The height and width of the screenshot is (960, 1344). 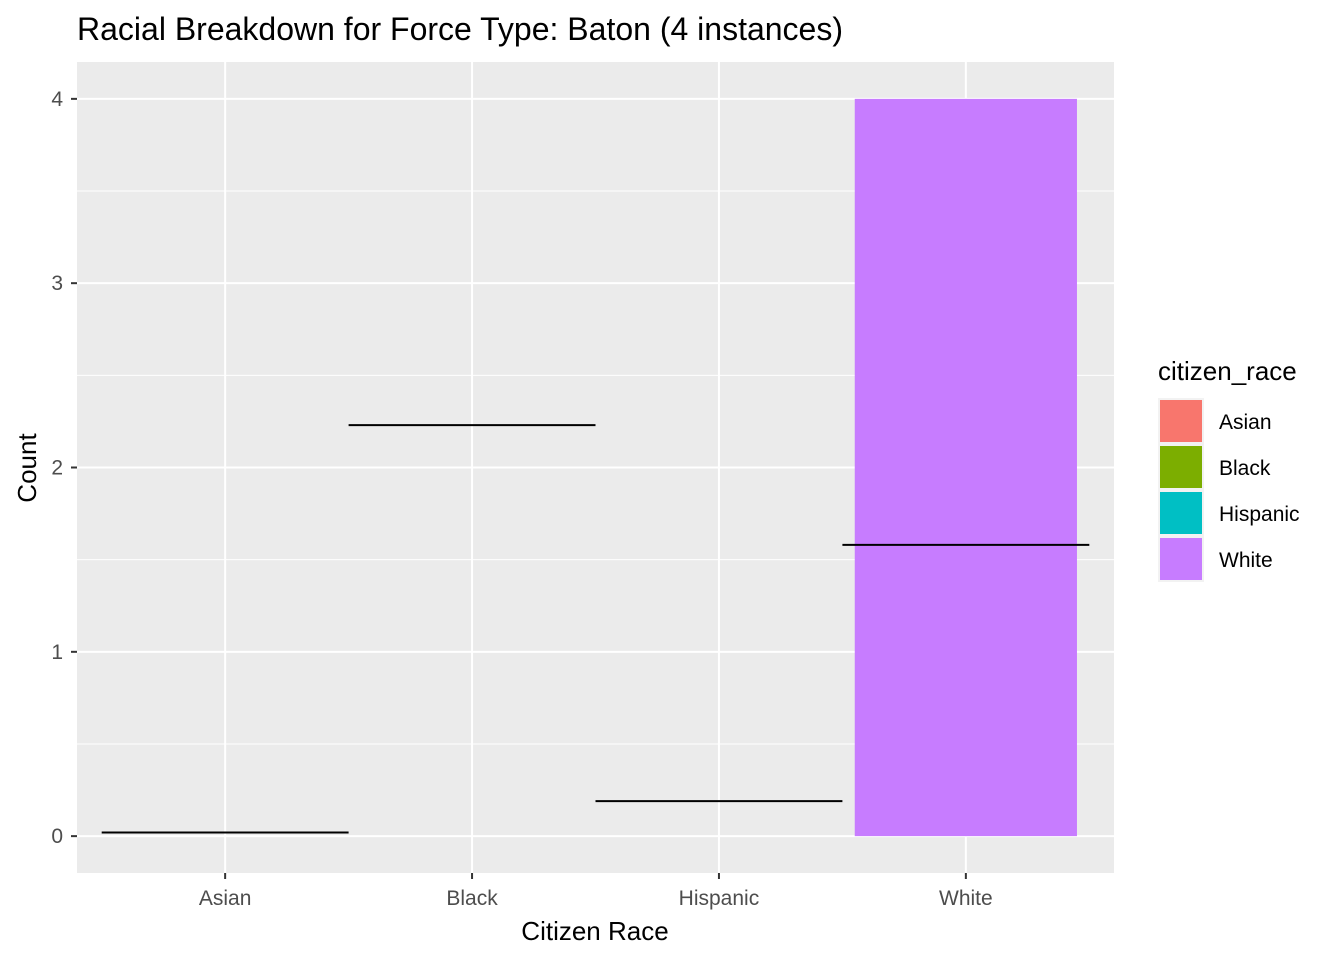 I want to click on y-axis-title: Count, so click(x=27, y=468).